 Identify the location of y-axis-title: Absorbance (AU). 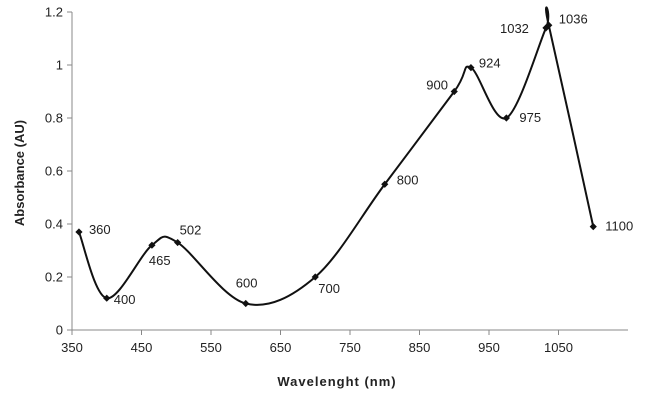
(19, 173).